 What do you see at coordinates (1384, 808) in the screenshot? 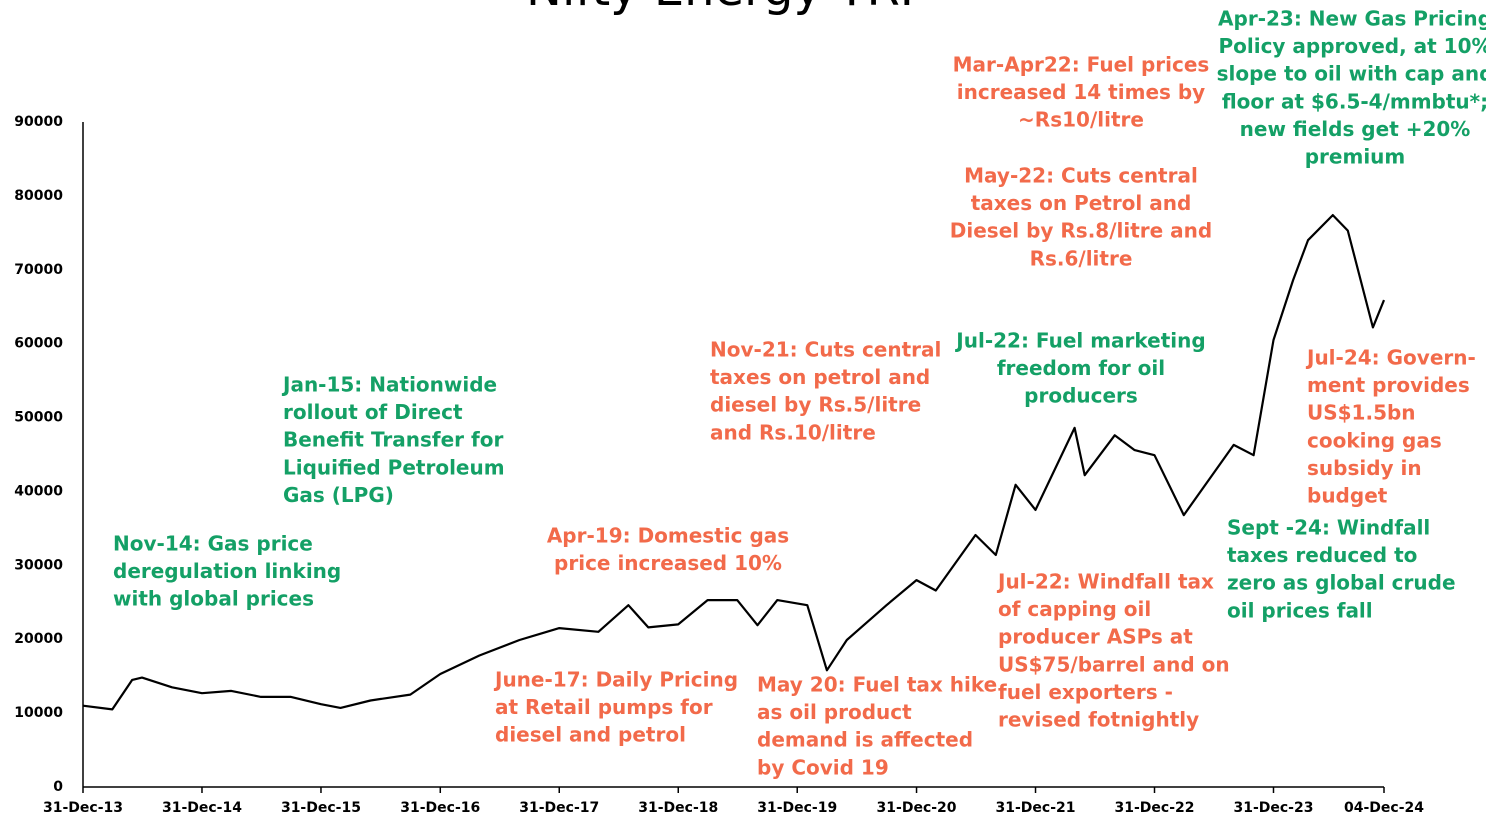
I see `x-tick-label: 04-Dec-24` at bounding box center [1384, 808].